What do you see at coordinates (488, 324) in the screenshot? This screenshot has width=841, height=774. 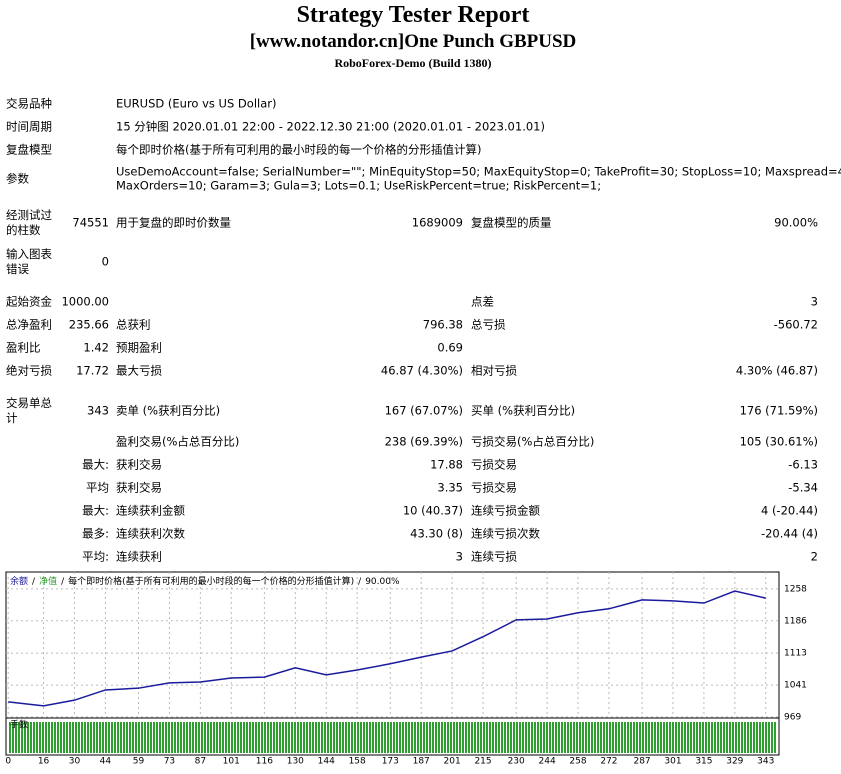 I see `stat-label: 总亏损` at bounding box center [488, 324].